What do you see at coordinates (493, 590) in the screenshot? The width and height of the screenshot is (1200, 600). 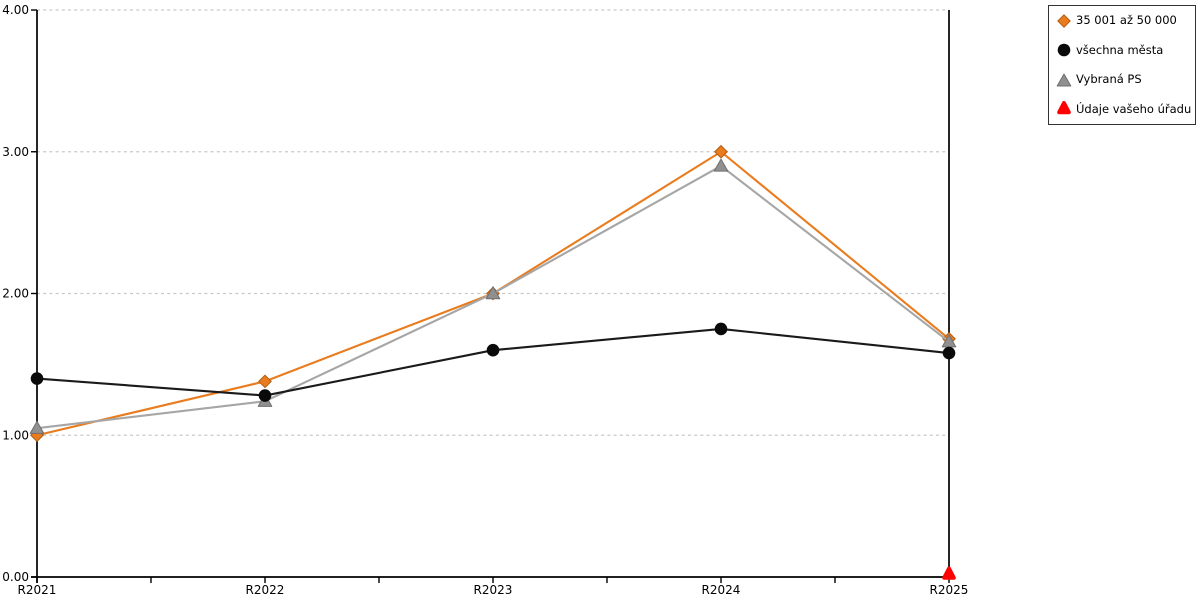 I see `x-tick-label: R2023` at bounding box center [493, 590].